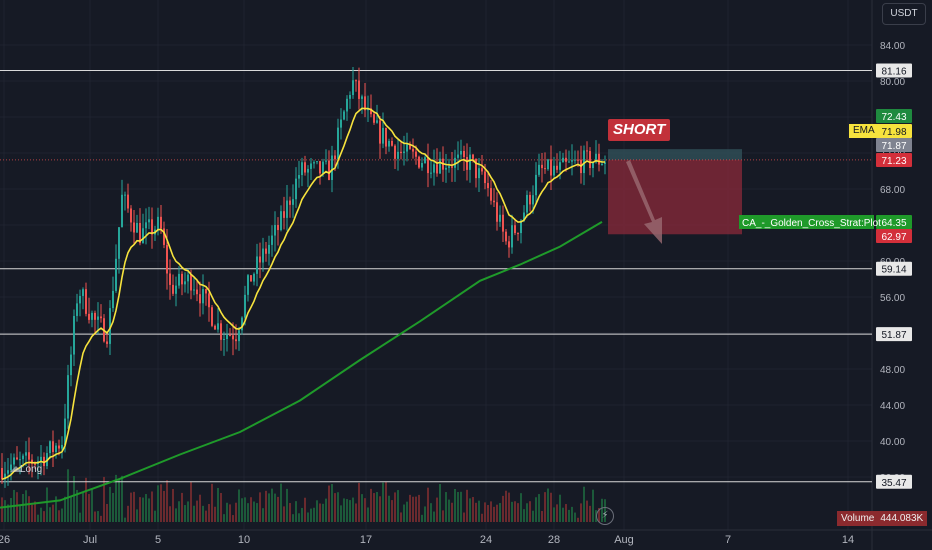  Describe the element at coordinates (892, 82) in the screenshot. I see `y-tick-label: 80.00` at that location.